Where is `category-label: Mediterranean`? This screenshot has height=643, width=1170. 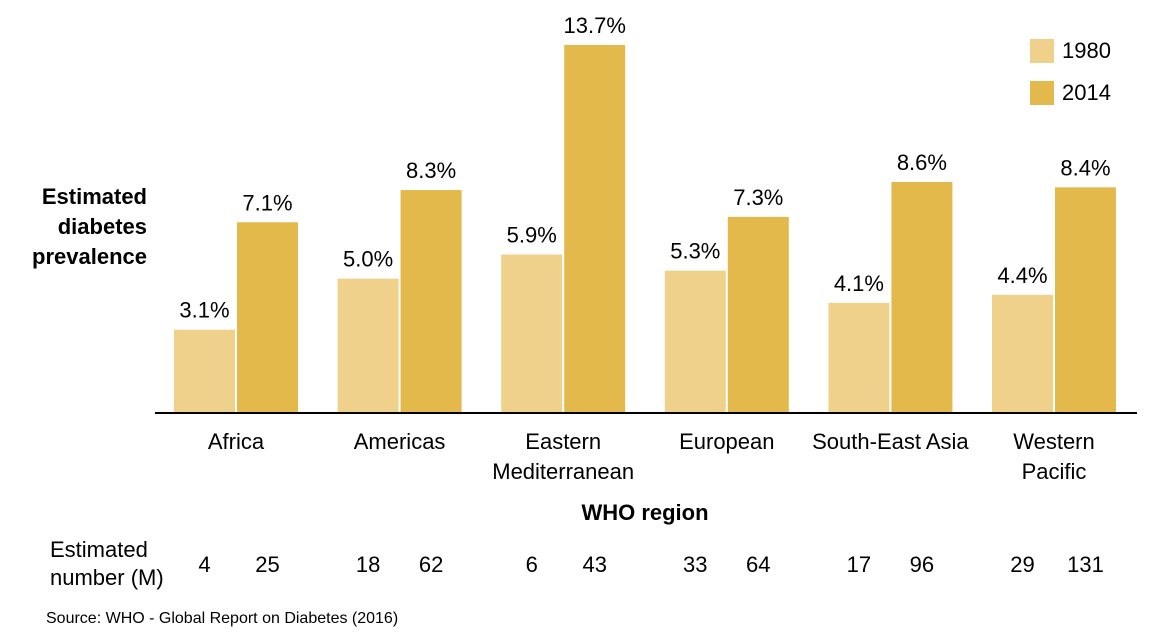 category-label: Mediterranean is located at coordinates (563, 471).